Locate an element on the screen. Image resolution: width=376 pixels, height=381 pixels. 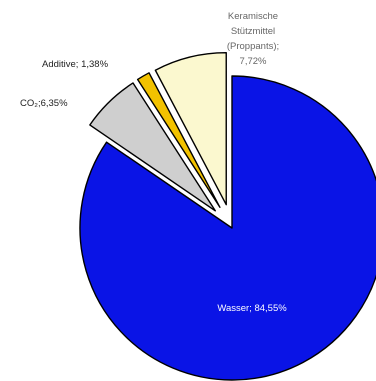
slice-label-co2: CO₂;6,35% is located at coordinates (44, 103).